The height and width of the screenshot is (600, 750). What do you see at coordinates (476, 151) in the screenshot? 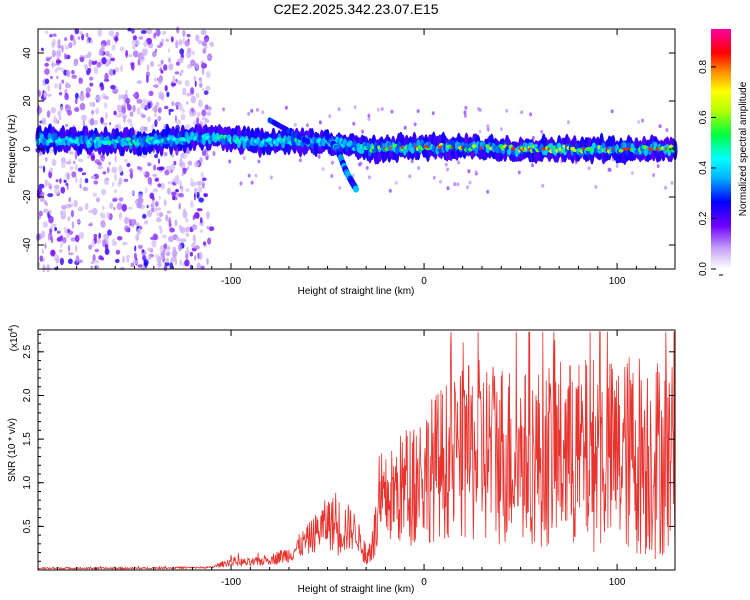
I see `track-body` at bounding box center [476, 151].